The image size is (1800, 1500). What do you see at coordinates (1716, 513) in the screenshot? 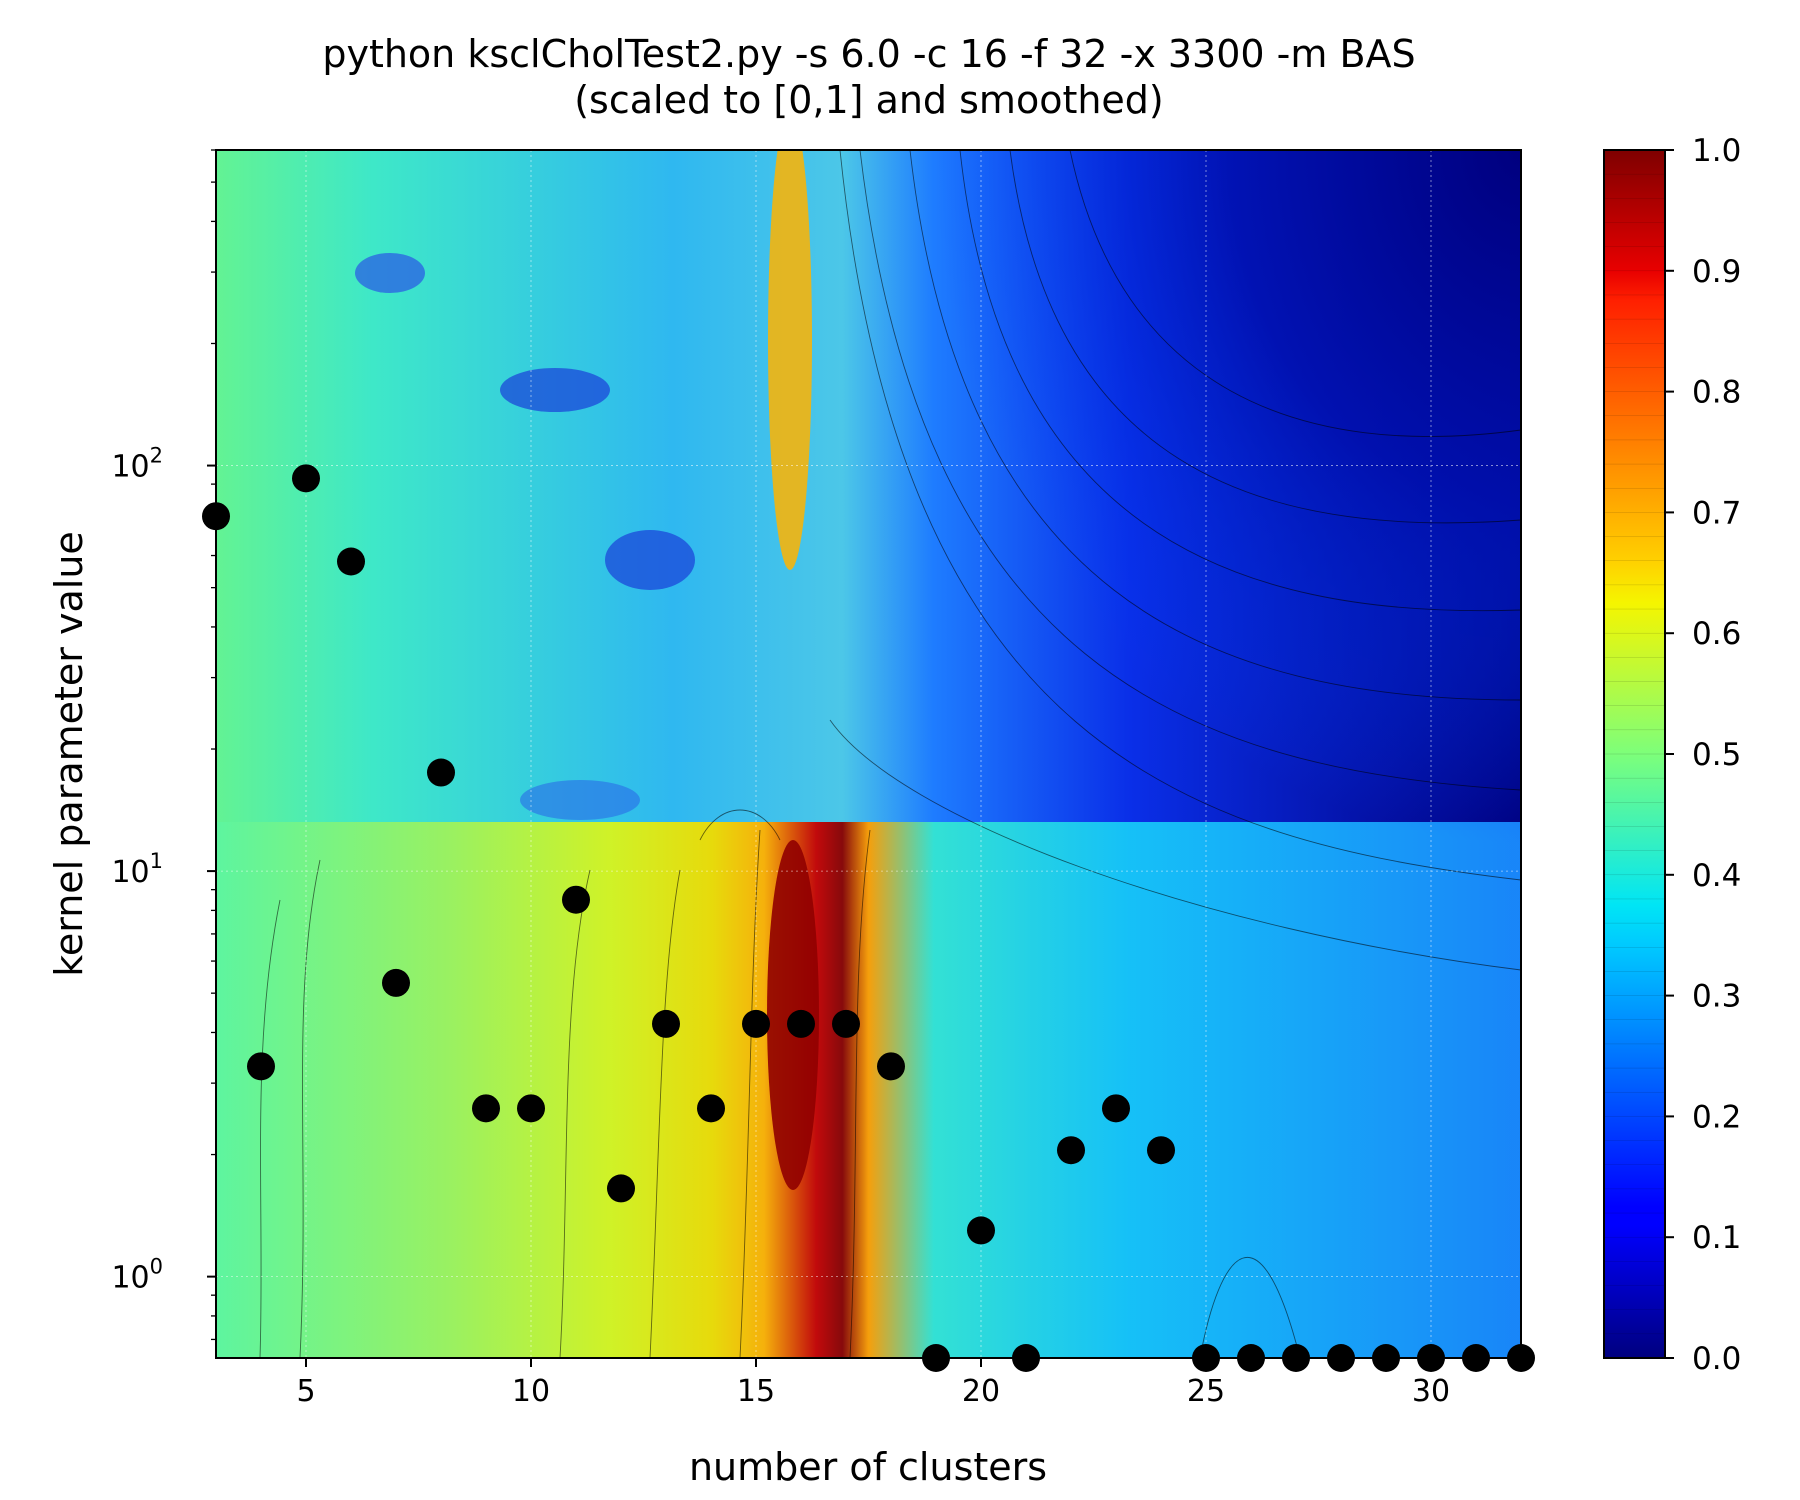
I see `colorbar-tick-label: 0.7` at bounding box center [1716, 513].